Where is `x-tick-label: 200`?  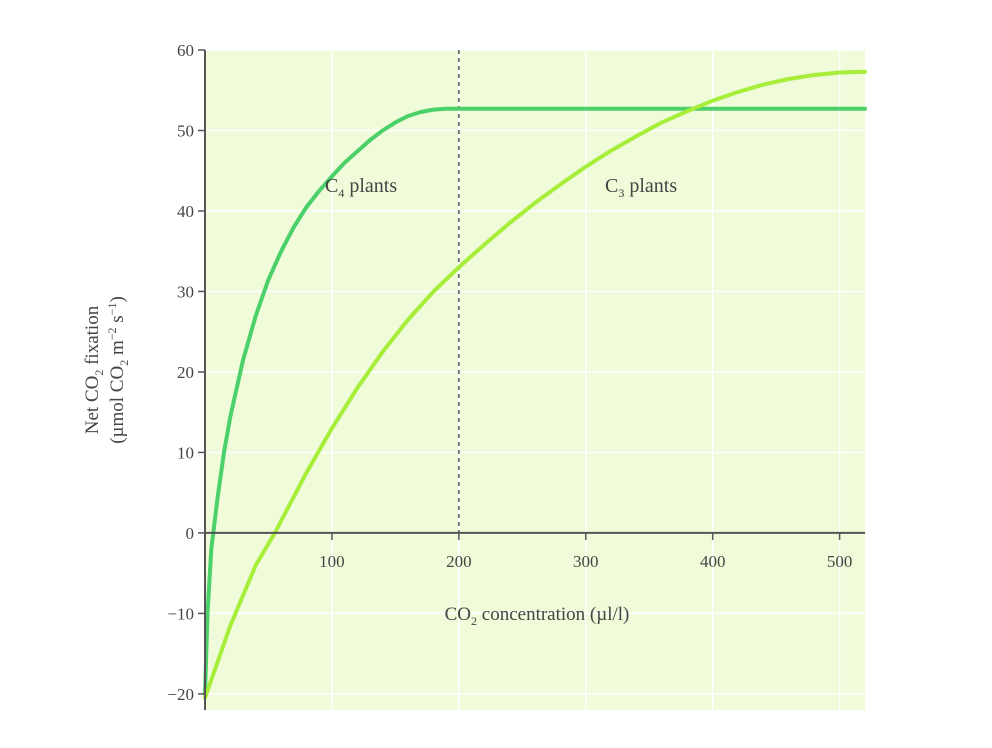 x-tick-label: 200 is located at coordinates (459, 561).